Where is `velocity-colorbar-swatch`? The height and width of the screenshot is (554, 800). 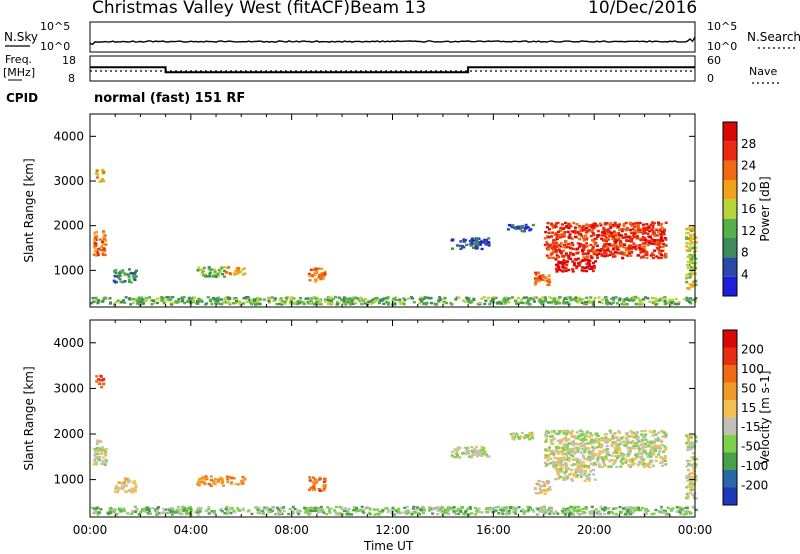 velocity-colorbar-swatch is located at coordinates (730, 496).